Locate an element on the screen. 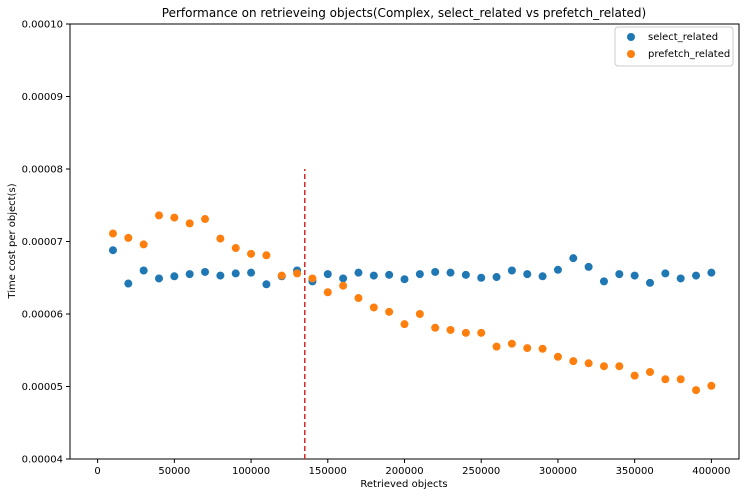  y-tick-label: 0.00009 is located at coordinates (42, 97).